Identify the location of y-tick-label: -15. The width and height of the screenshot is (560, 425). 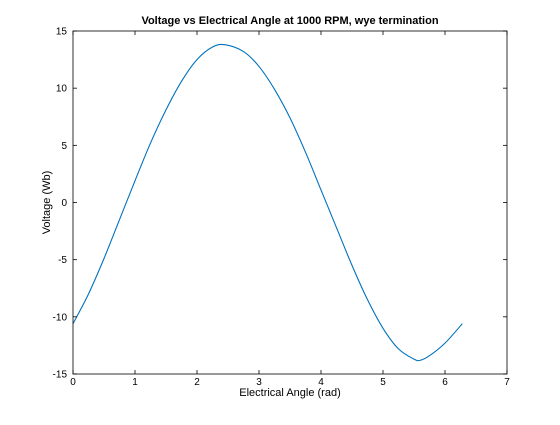
(60, 375).